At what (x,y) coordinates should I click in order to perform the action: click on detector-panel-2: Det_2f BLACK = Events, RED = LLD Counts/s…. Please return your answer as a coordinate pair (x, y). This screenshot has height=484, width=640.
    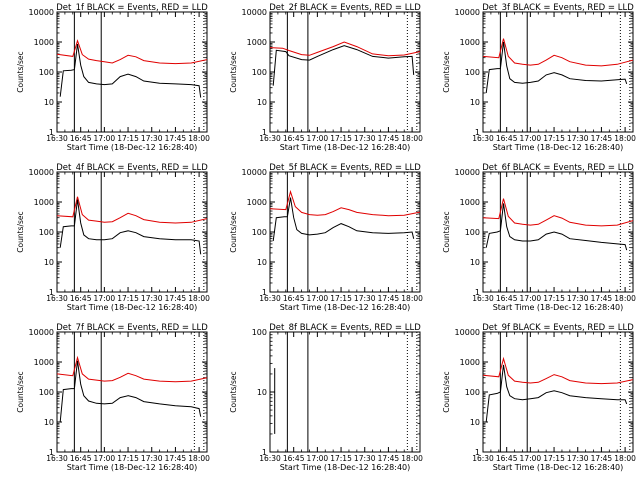
    Looking at the image, I should click on (326, 77).